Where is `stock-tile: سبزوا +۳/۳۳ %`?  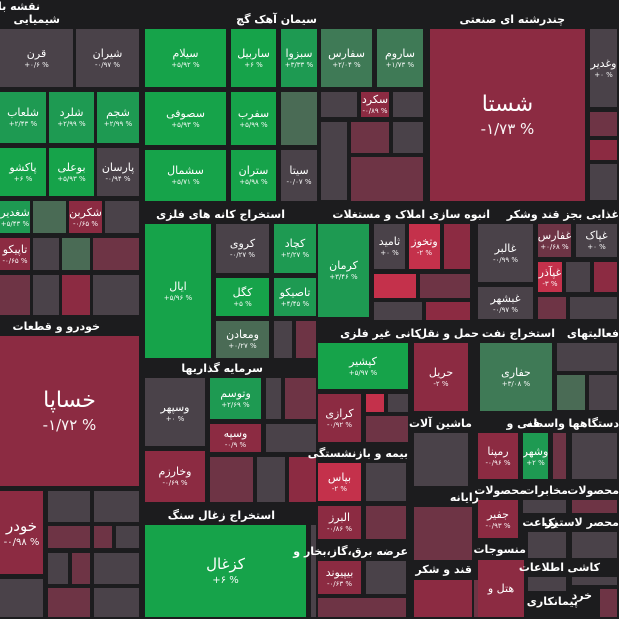 stock-tile: سبزوا +۳/۳۳ % is located at coordinates (299, 58).